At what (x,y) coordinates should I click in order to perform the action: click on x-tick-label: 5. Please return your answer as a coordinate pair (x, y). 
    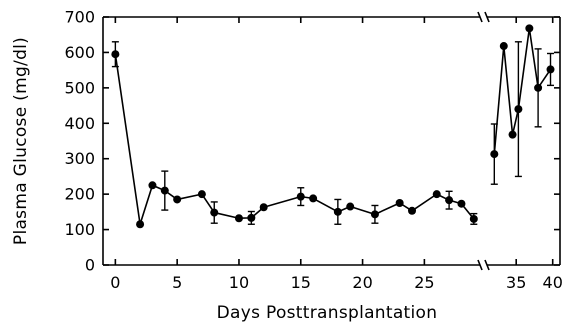
    Looking at the image, I should click on (177, 282).